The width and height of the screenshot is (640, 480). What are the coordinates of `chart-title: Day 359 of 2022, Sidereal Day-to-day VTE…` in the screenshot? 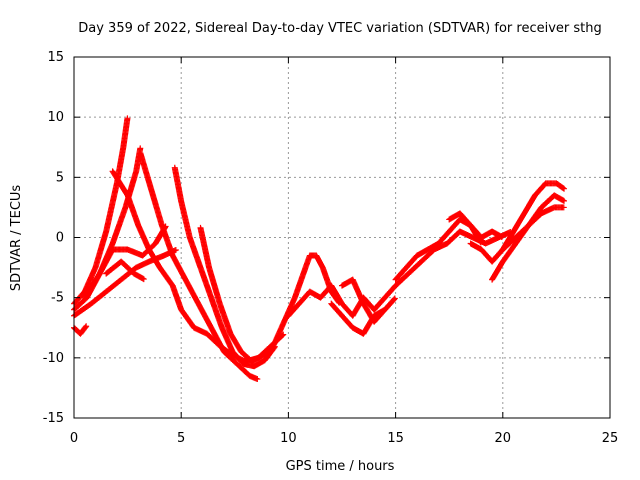 It's located at (340, 28).